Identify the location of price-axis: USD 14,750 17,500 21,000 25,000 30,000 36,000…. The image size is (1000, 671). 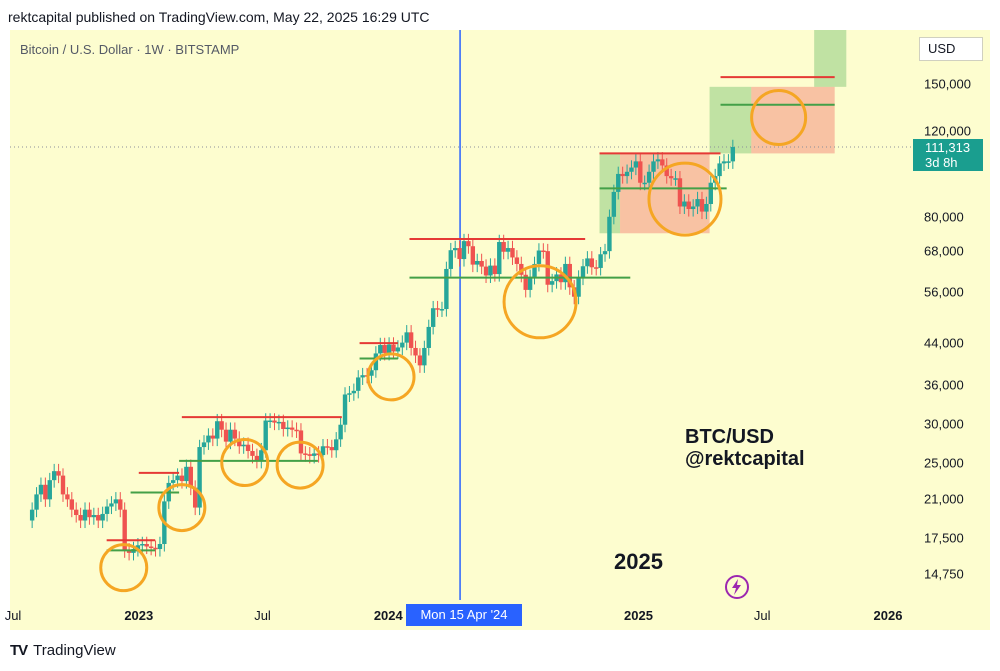
(951, 315).